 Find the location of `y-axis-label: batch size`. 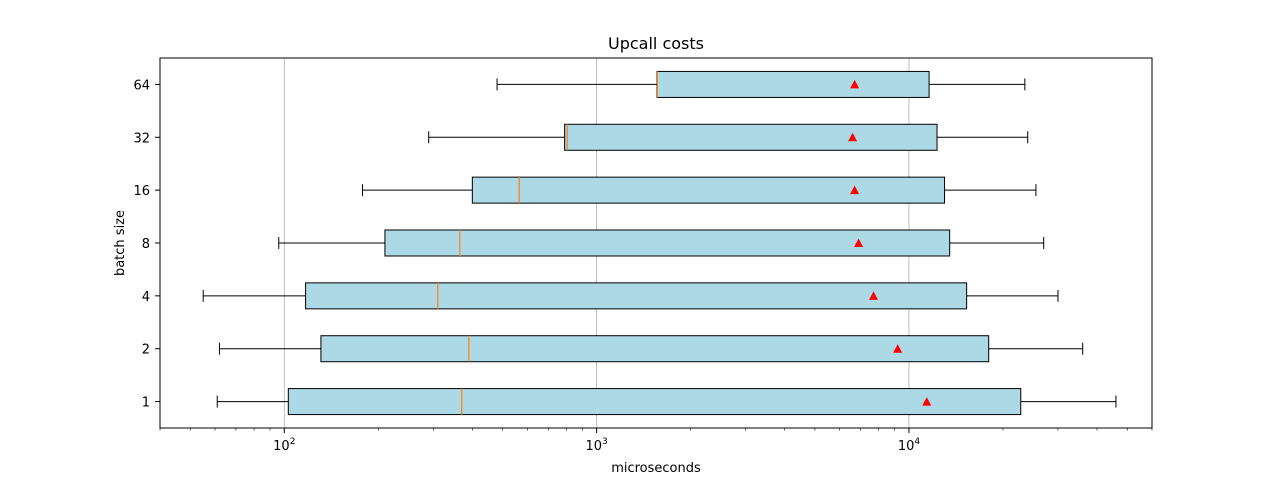

y-axis-label: batch size is located at coordinates (120, 243).